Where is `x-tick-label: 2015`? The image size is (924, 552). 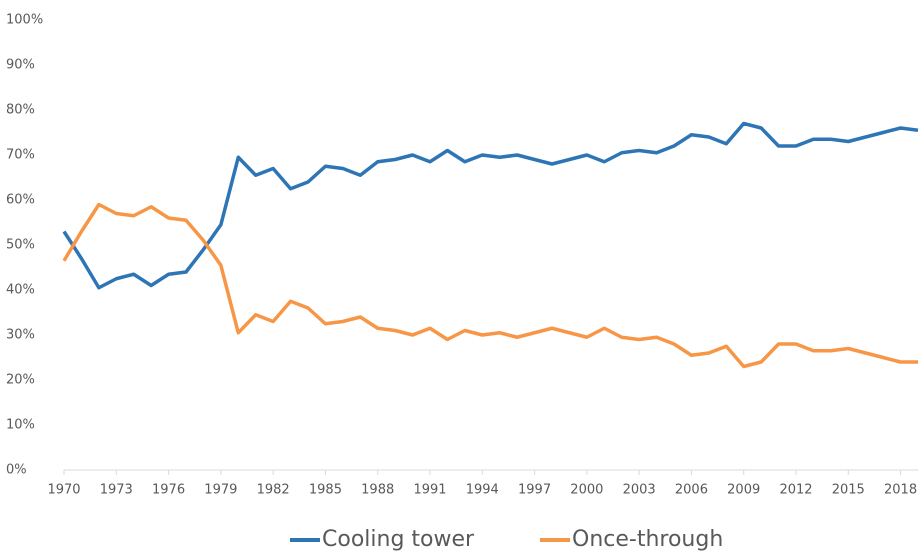
x-tick-label: 2015 is located at coordinates (848, 490).